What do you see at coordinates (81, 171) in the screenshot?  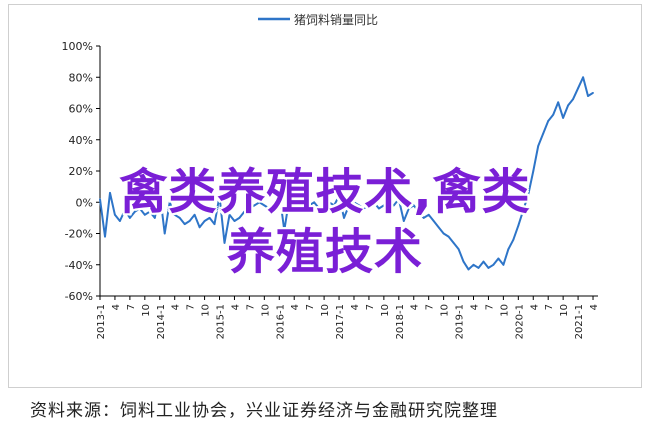 I see `y-axis-ticks: 100% 80% 60% 40% 20% 0% -20% -40% -60%` at bounding box center [81, 171].